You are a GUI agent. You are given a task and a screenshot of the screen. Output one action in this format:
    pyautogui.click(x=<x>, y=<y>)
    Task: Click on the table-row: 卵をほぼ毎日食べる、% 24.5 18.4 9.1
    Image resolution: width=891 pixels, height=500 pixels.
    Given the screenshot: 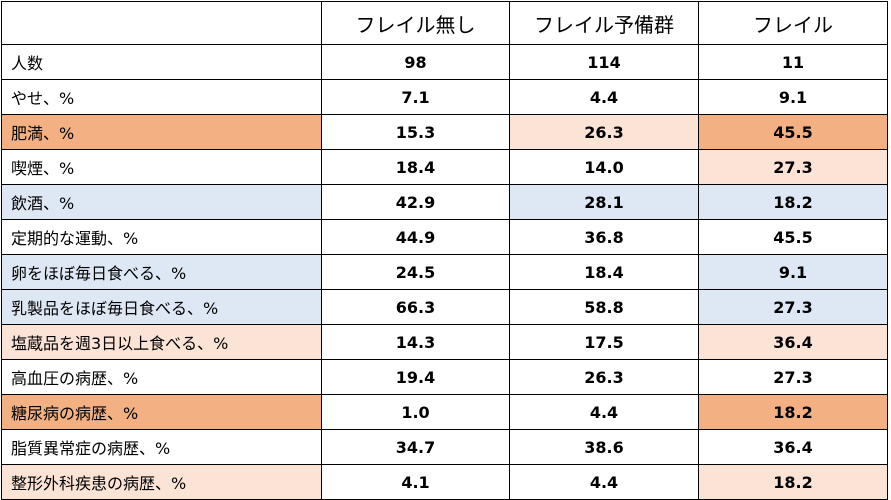 What is the action you would take?
    pyautogui.click(x=444, y=272)
    